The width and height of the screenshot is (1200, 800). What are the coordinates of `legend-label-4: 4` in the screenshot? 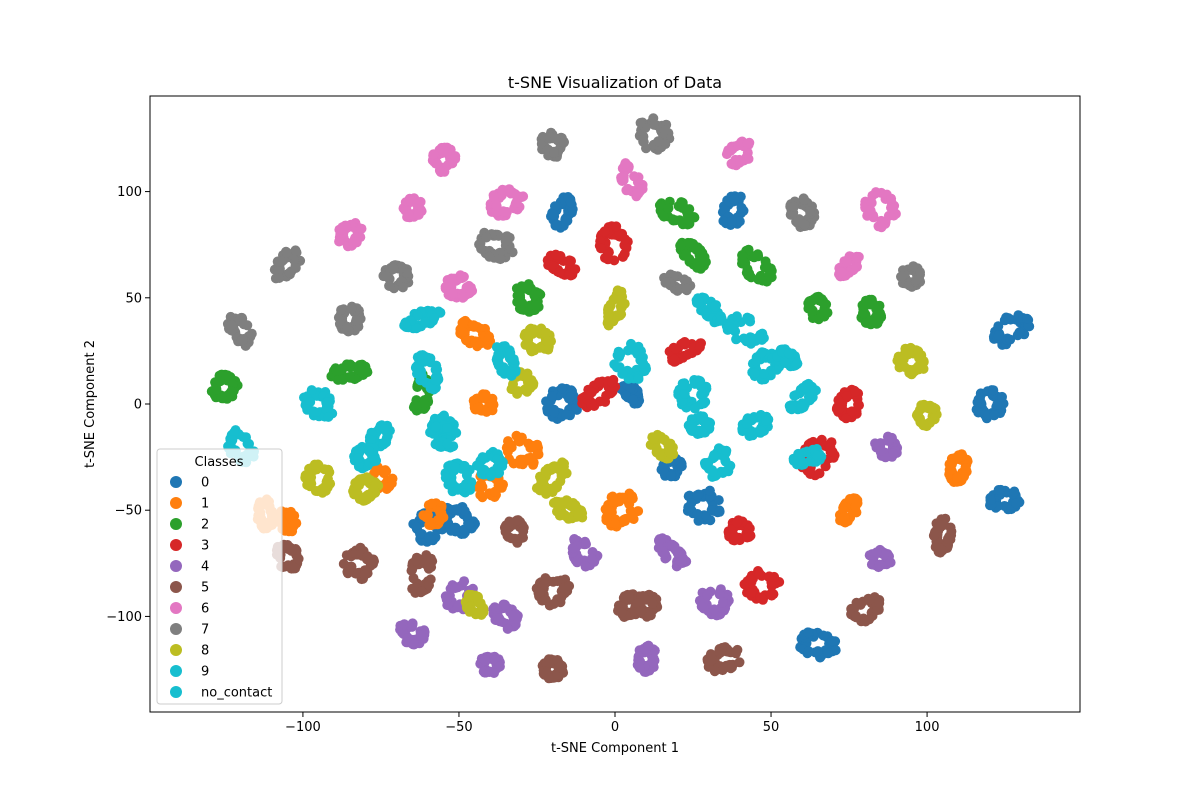 It's located at (205, 567).